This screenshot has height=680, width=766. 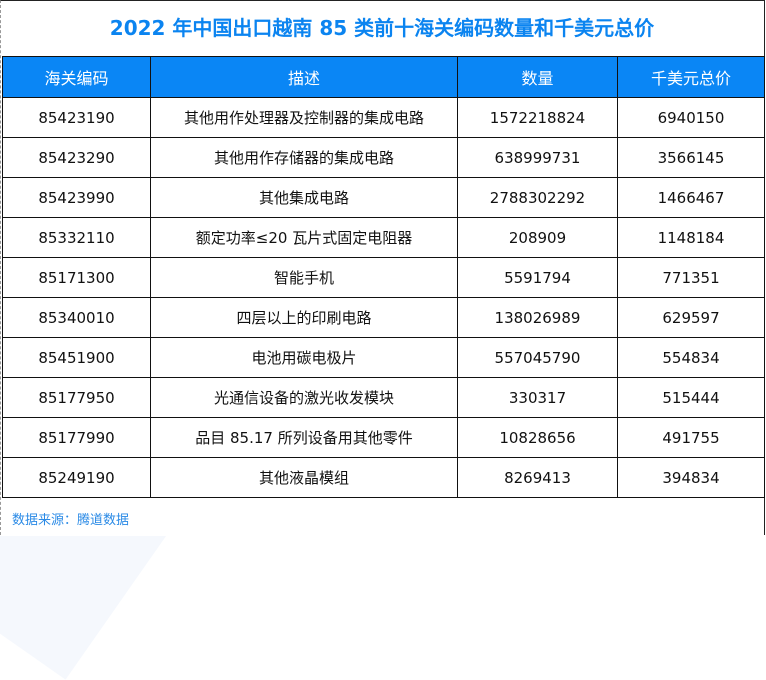 I want to click on table-row: 85451900 电池用碳电极片 557045790 554834, so click(x=383, y=357).